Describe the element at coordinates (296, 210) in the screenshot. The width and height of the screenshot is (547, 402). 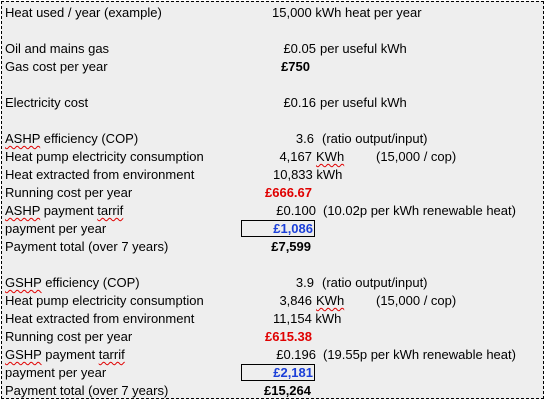
I see `ashp-tarrif-value: £0.100` at that location.